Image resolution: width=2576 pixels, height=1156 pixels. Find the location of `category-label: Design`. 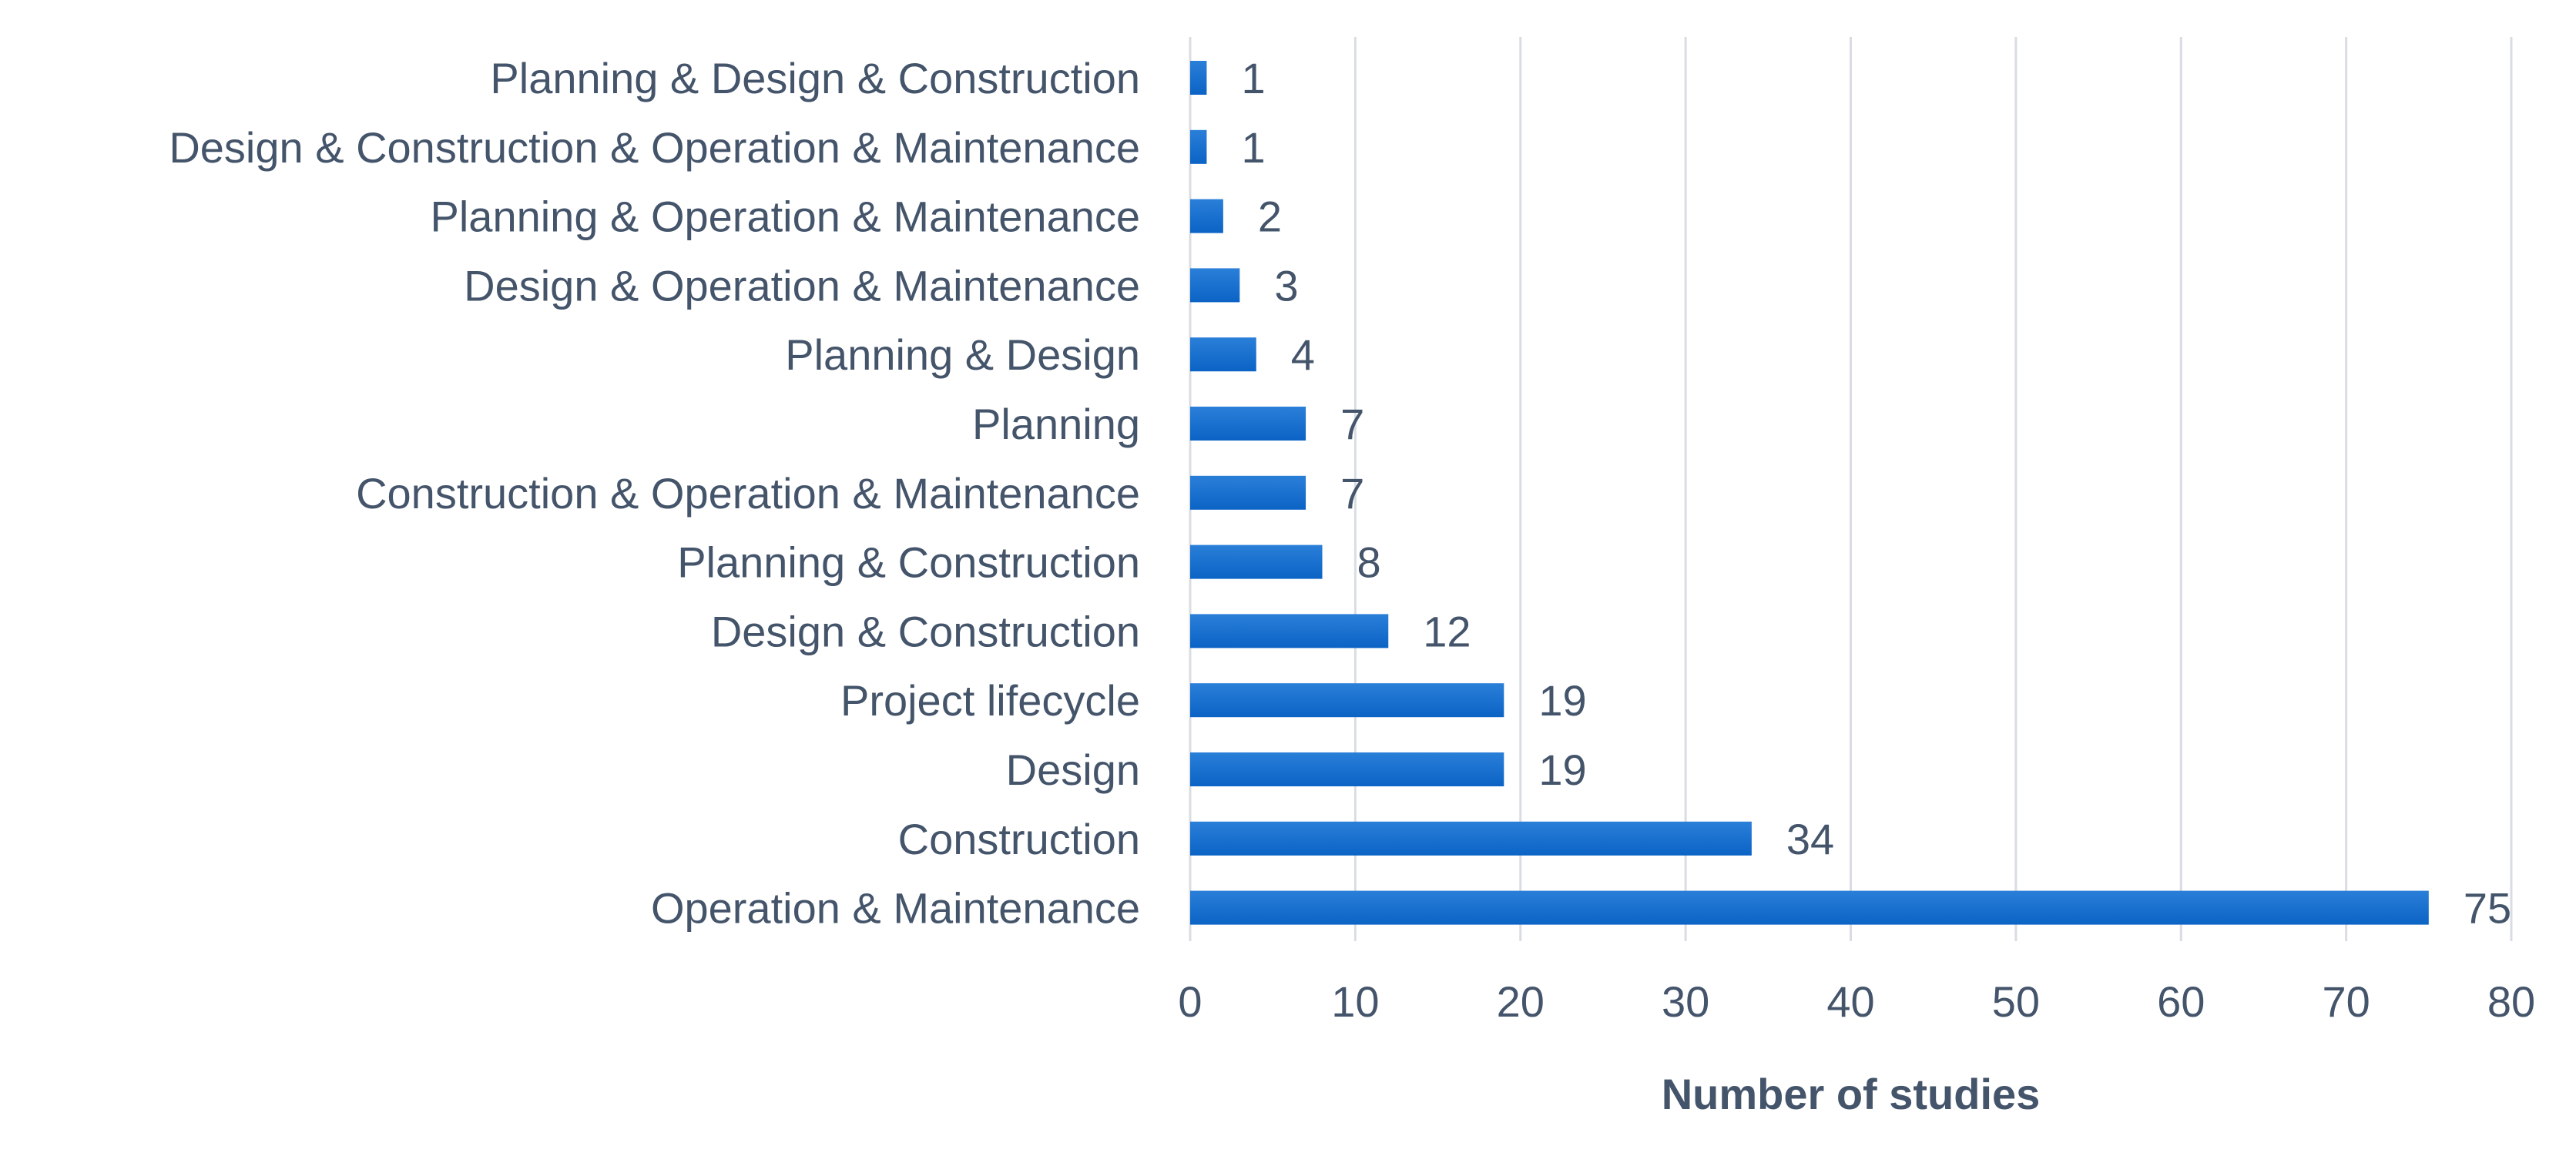

category-label: Design is located at coordinates (1073, 770).